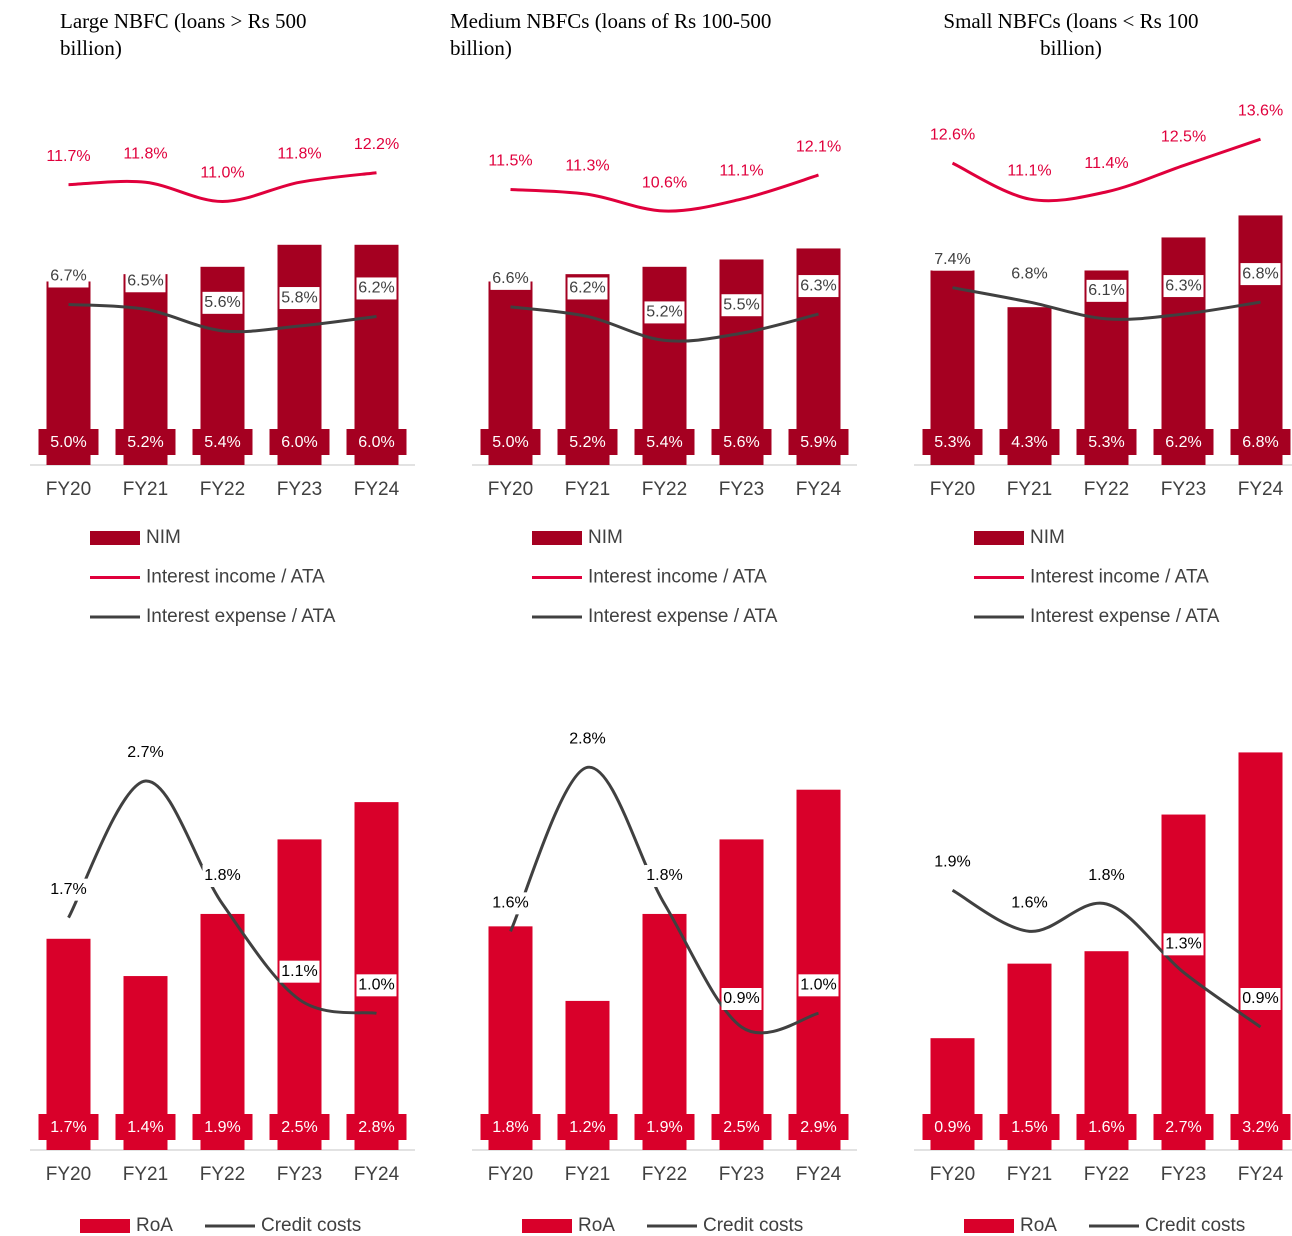  What do you see at coordinates (299, 154) in the screenshot?
I see `line-label: 11.8%` at bounding box center [299, 154].